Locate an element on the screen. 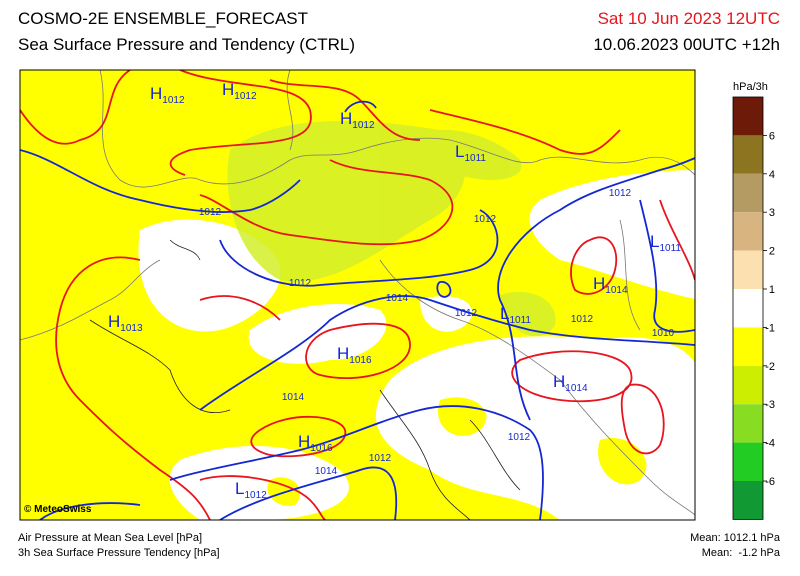 The width and height of the screenshot is (800, 576). credit: © MeteoSwiss is located at coordinates (58, 509).